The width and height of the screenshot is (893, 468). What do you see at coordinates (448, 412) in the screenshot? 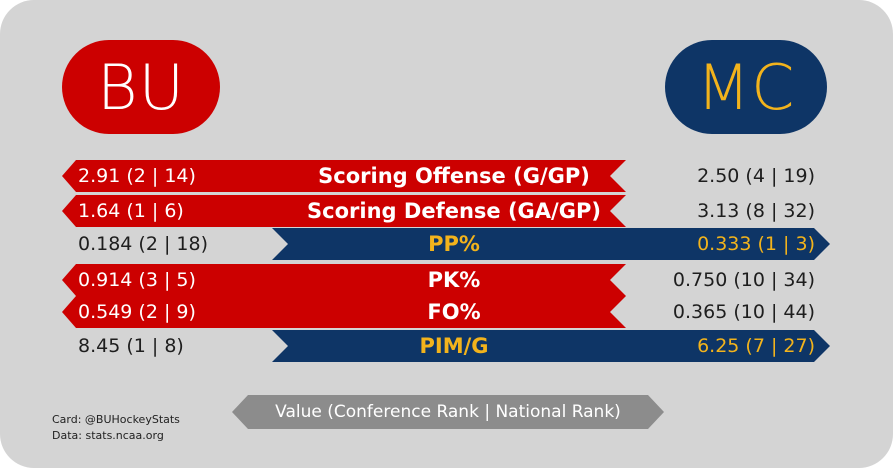
I see `legend-banner: Value (Conference Rank | National Rank)` at bounding box center [448, 412].